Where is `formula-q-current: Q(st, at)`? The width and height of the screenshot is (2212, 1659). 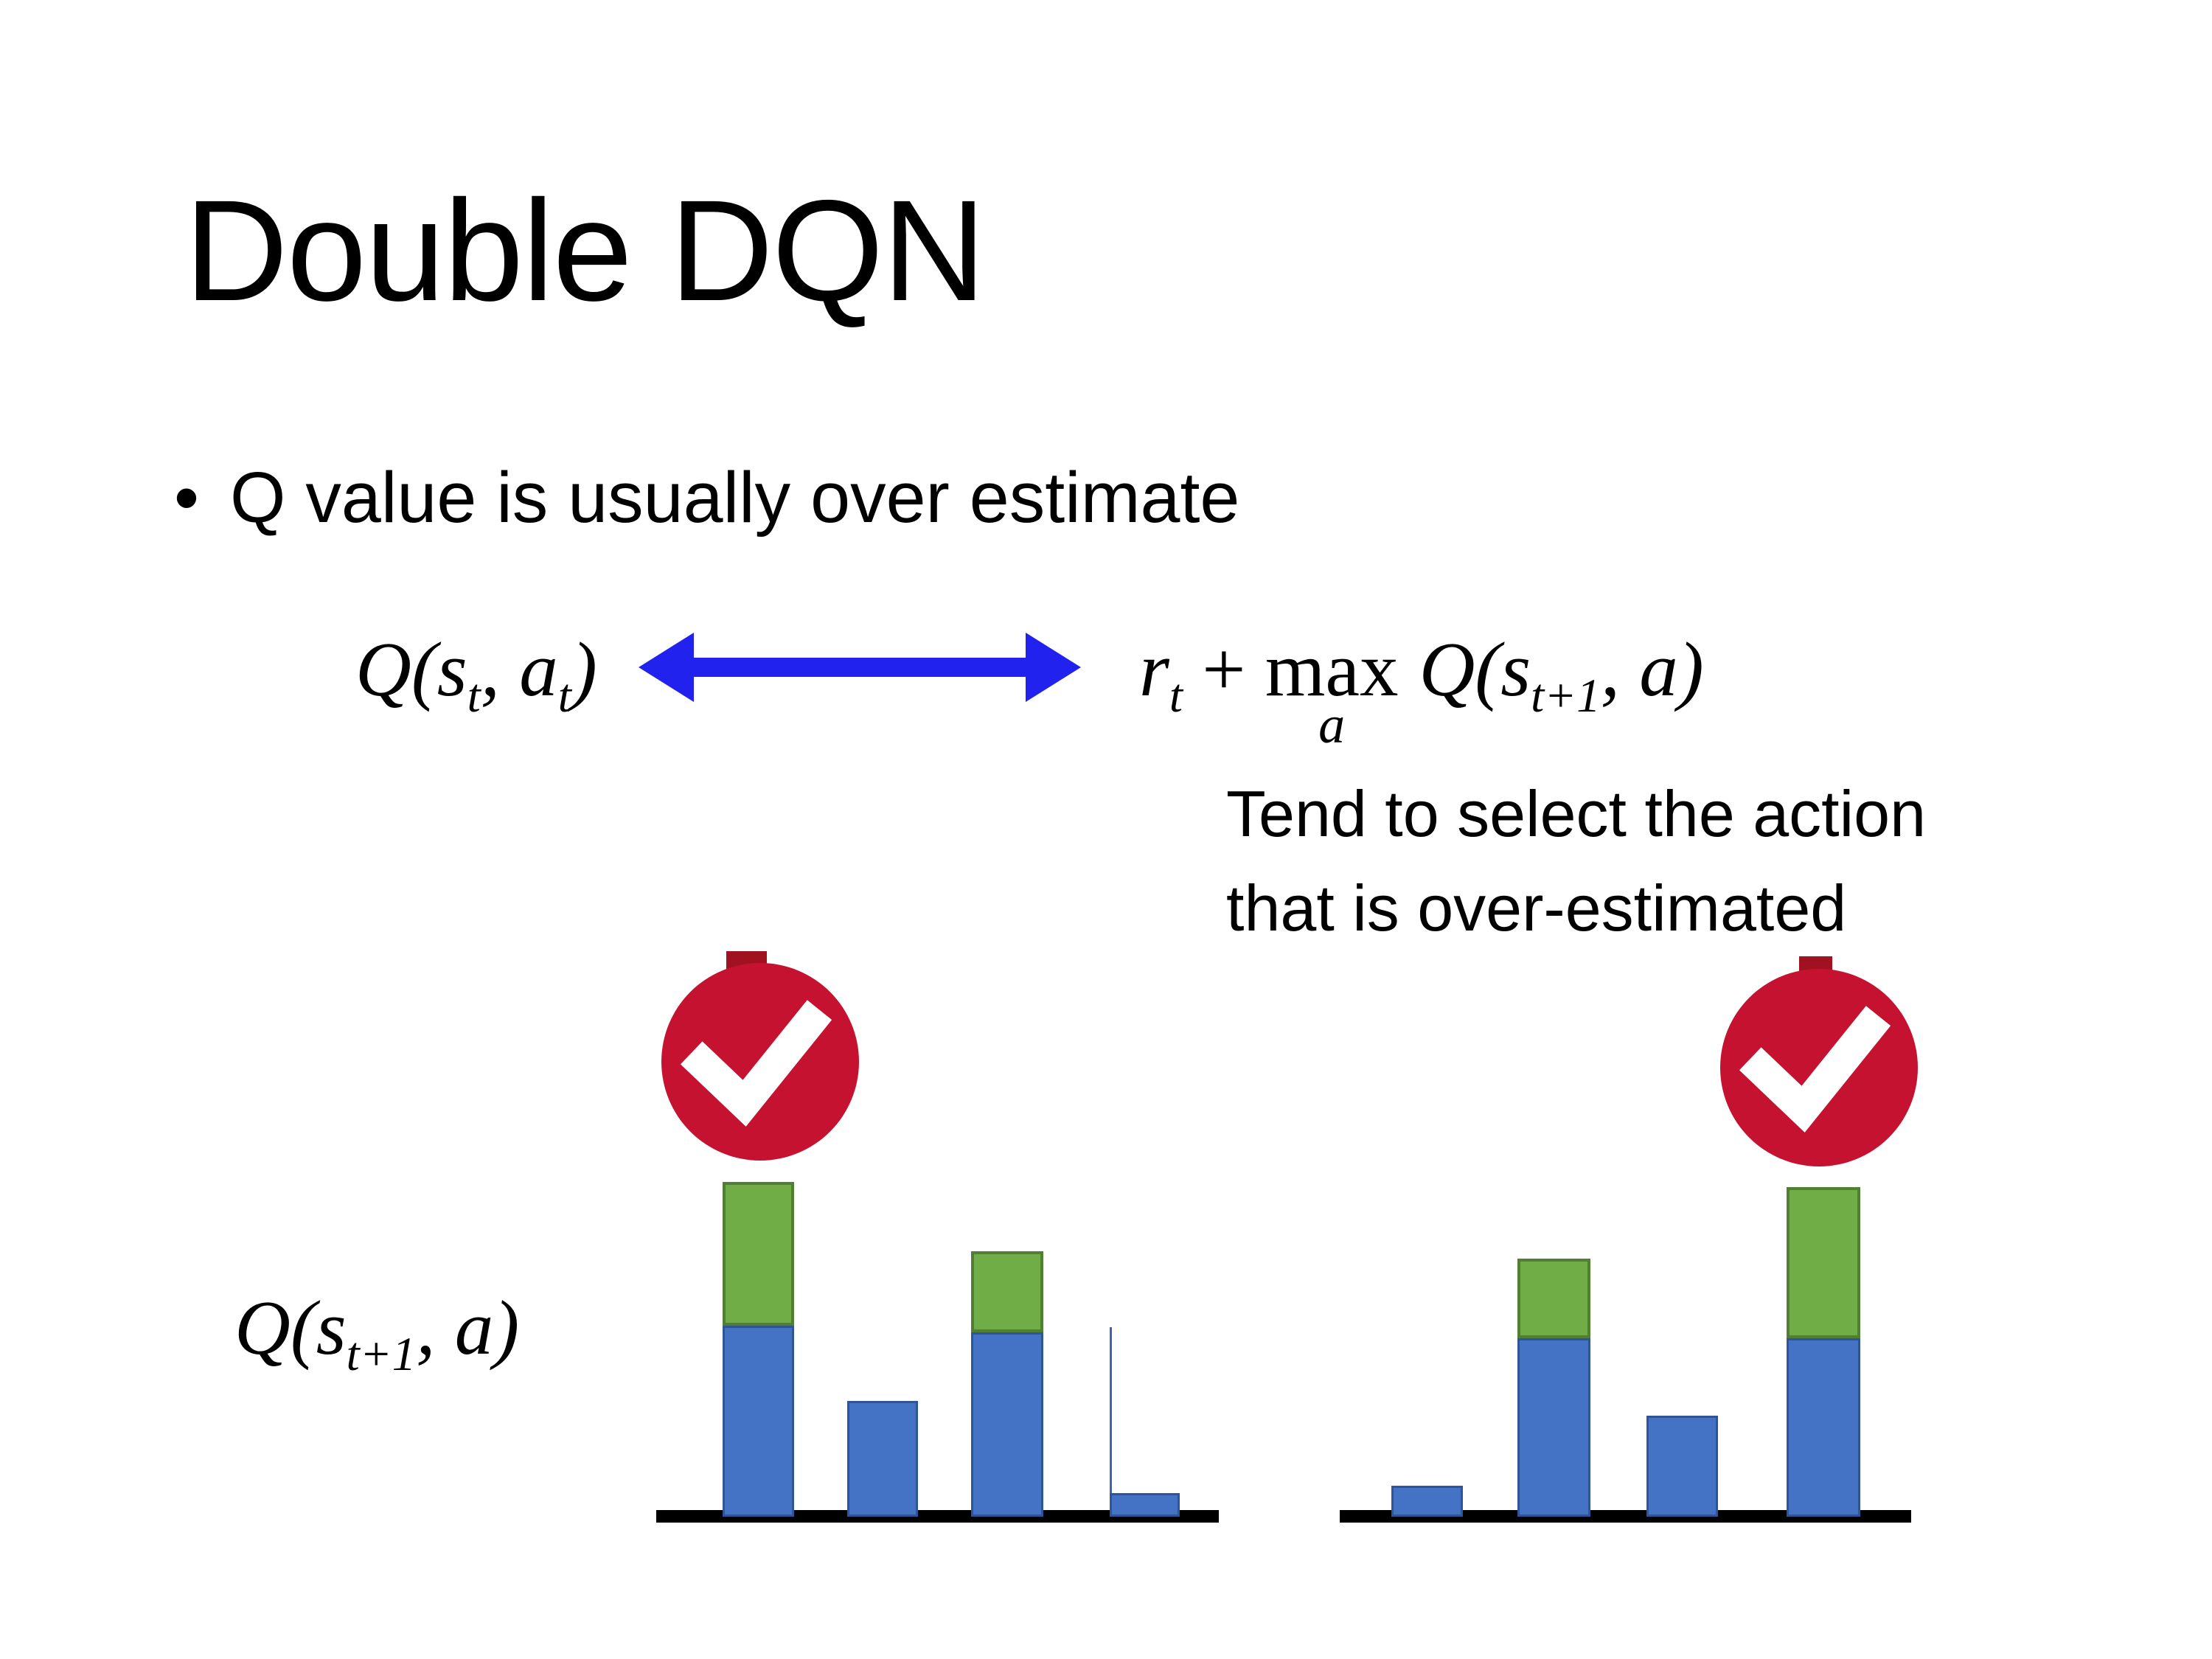 formula-q-current: Q(st, at) is located at coordinates (476, 671).